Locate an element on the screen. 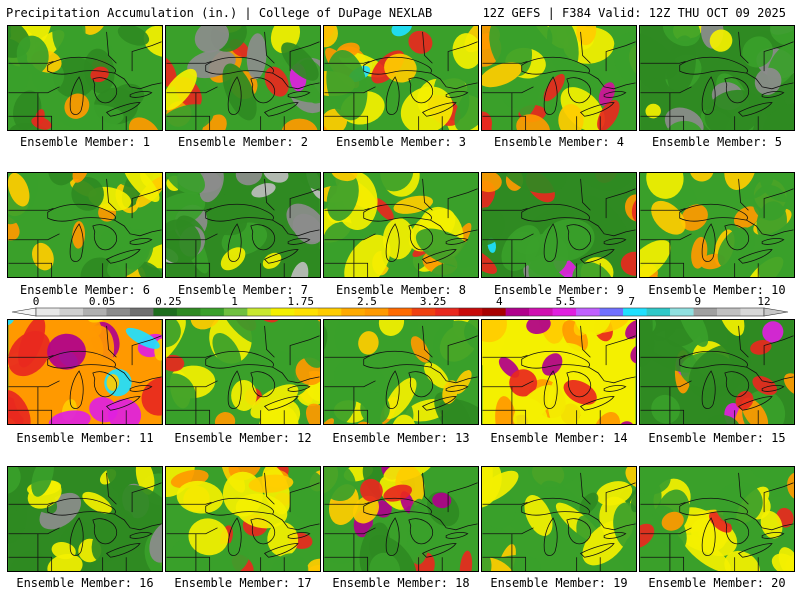 The height and width of the screenshot is (600, 800). colorbar-tick-label: 12 is located at coordinates (764, 301).